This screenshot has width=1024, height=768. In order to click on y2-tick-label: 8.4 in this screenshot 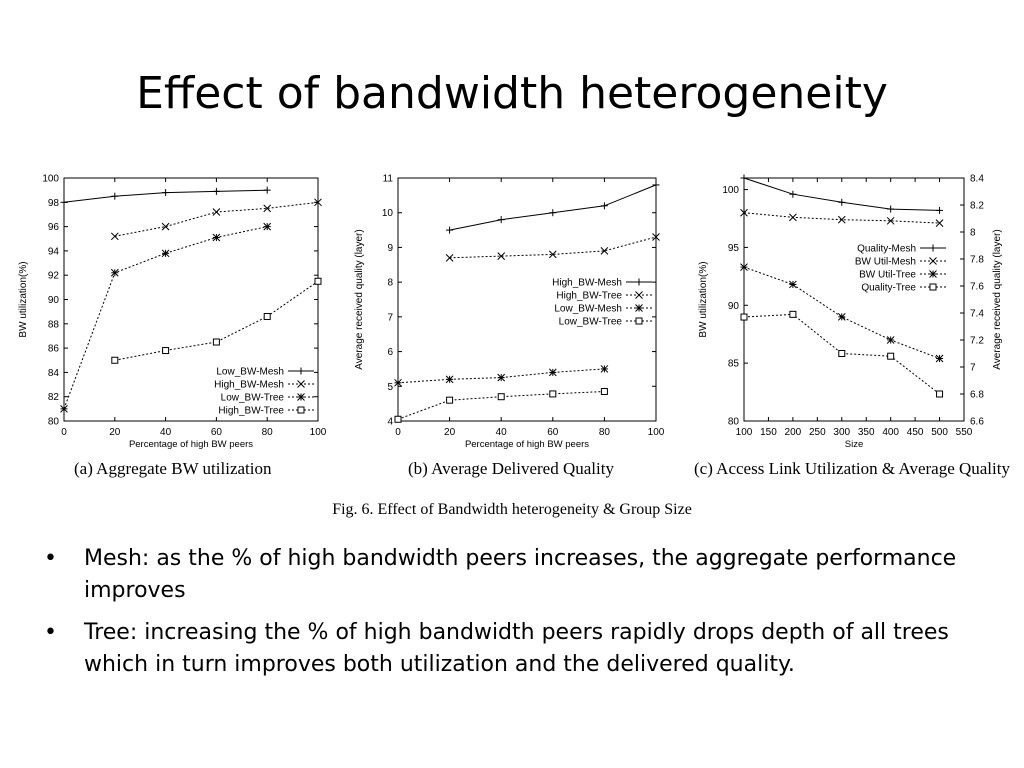, I will do `click(977, 179)`.